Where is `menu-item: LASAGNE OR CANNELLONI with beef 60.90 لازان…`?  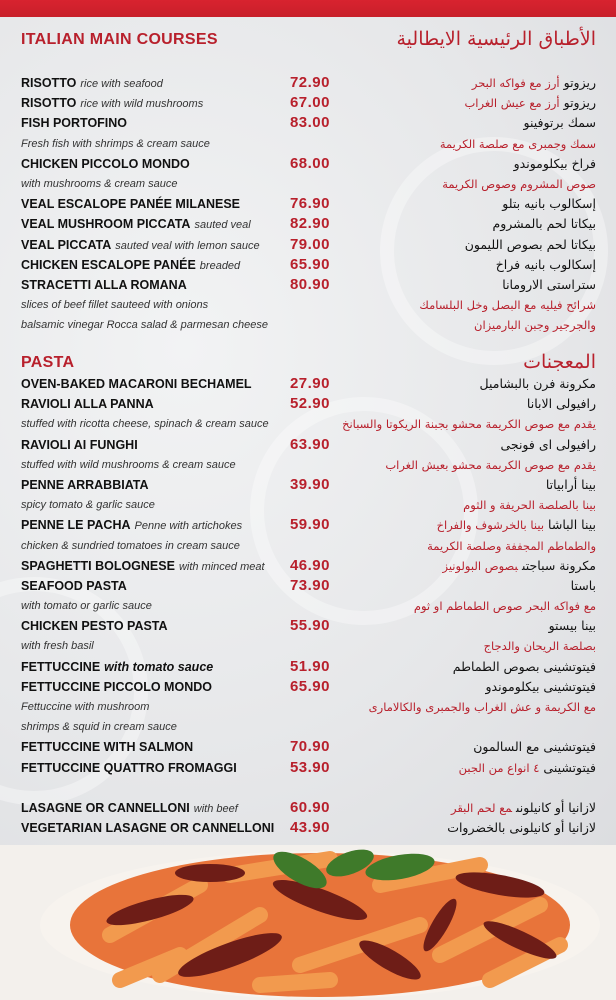 menu-item: LASAGNE OR CANNELLONI with beef 60.90 لازان… is located at coordinates (308, 808).